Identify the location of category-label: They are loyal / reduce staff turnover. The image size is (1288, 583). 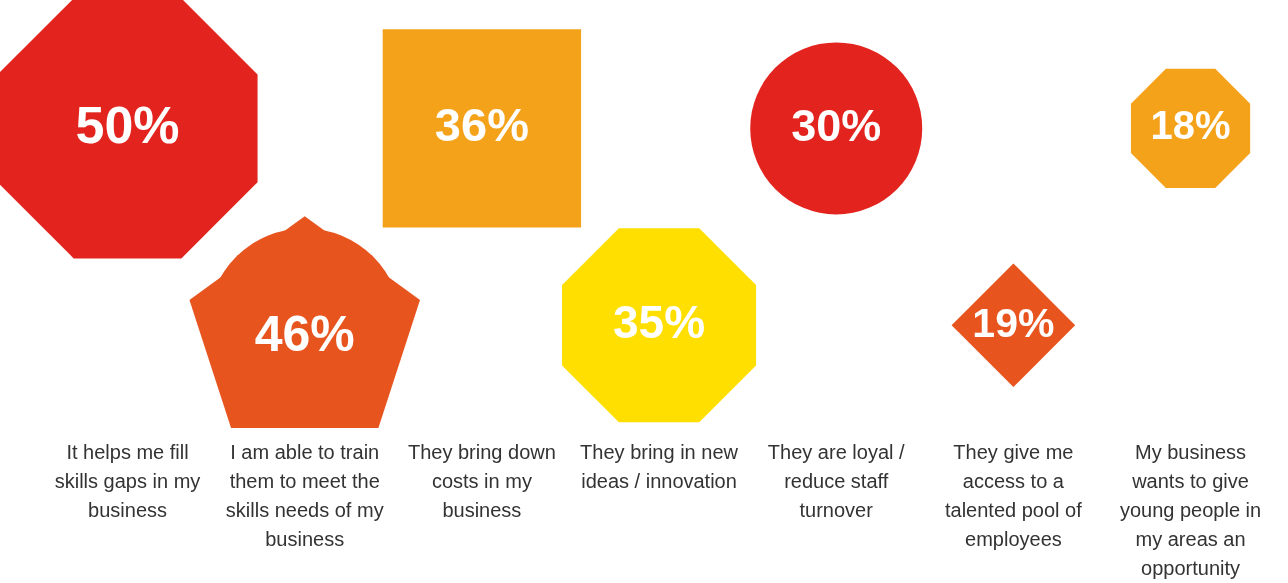
(836, 481).